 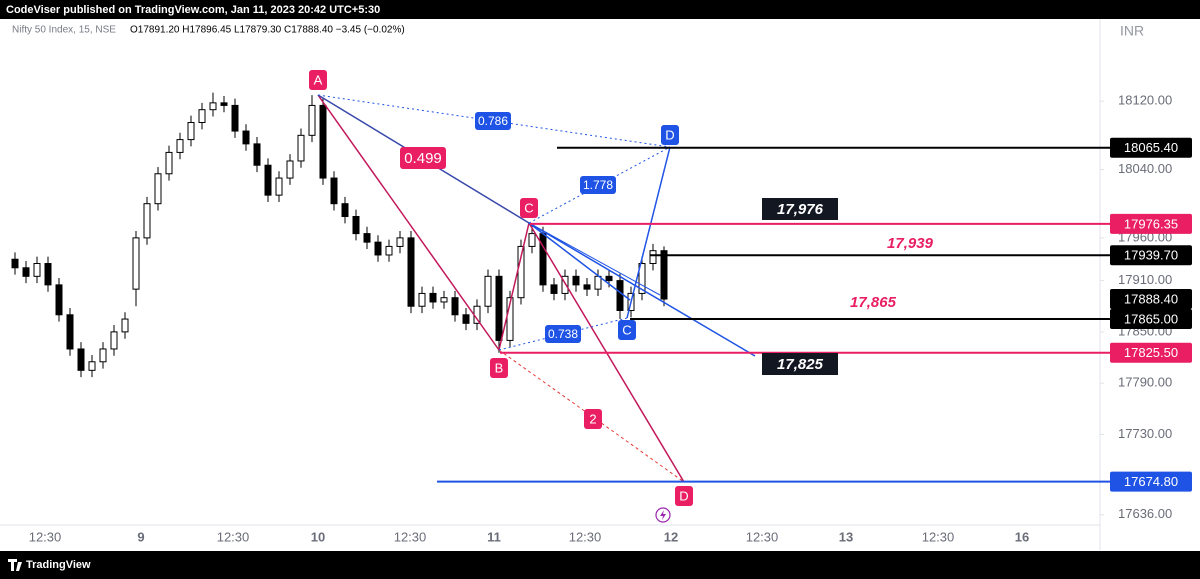 I want to click on x-tick-label: 16, so click(x=1022, y=536).